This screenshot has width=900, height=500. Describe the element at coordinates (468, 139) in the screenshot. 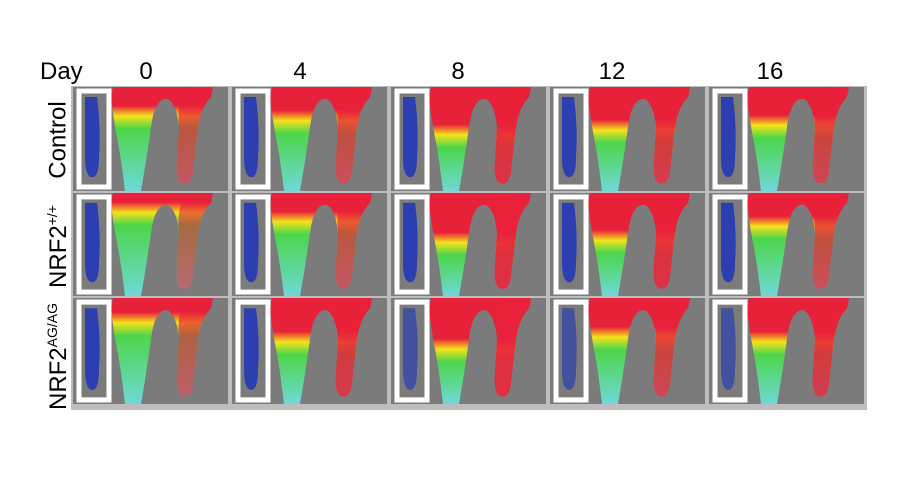

I see `heatmap-panel-row1-day8` at that location.